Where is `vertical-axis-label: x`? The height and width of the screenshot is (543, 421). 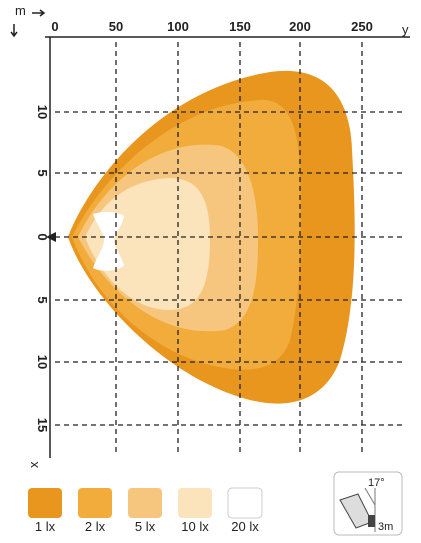 vertical-axis-label: x is located at coordinates (33, 464).